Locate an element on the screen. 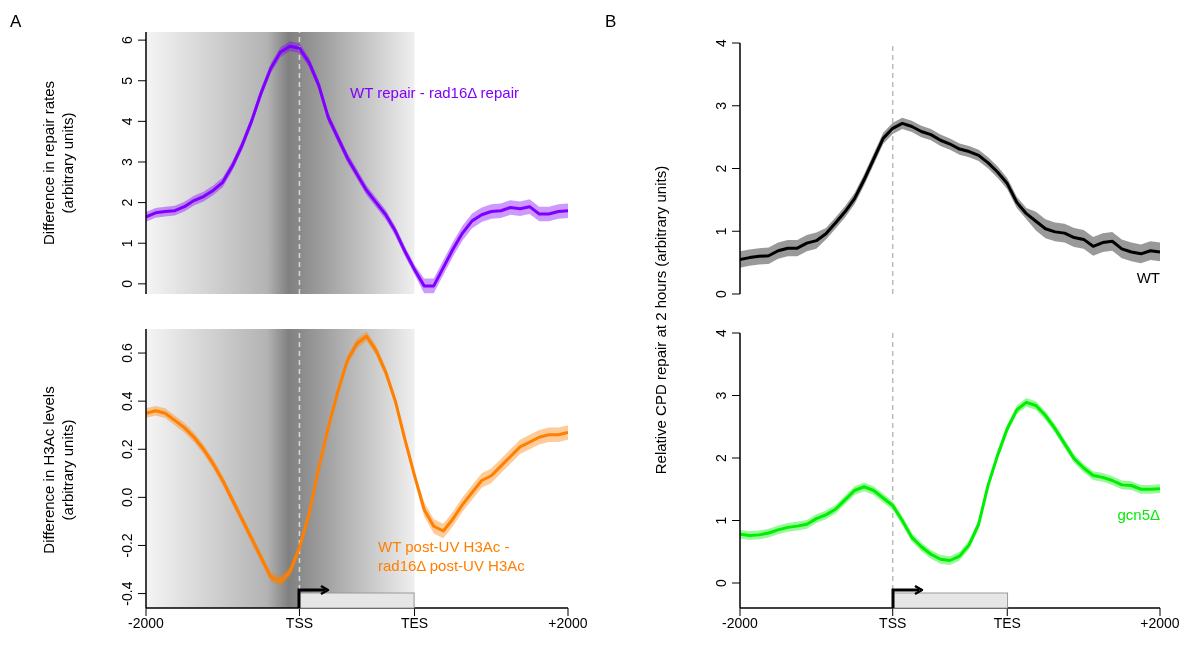 Image resolution: width=1187 pixels, height=650 pixels. series-label: WT repair - rad16Δ repair is located at coordinates (435, 92).